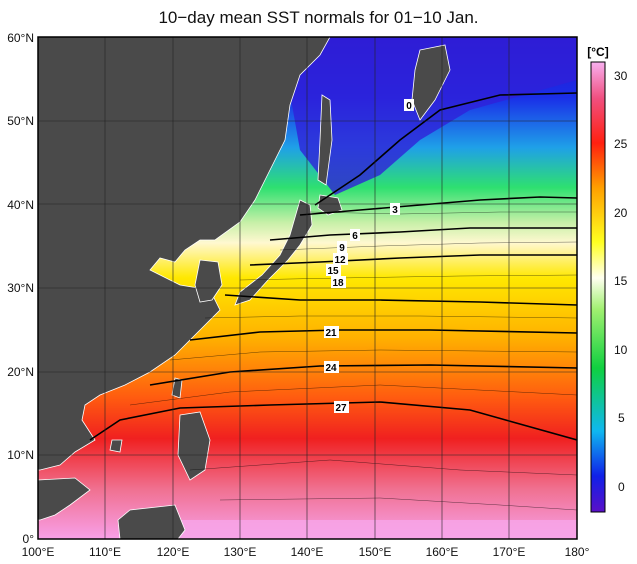  What do you see at coordinates (597, 52) in the screenshot?
I see `colorbar-unit: [°C]` at bounding box center [597, 52].